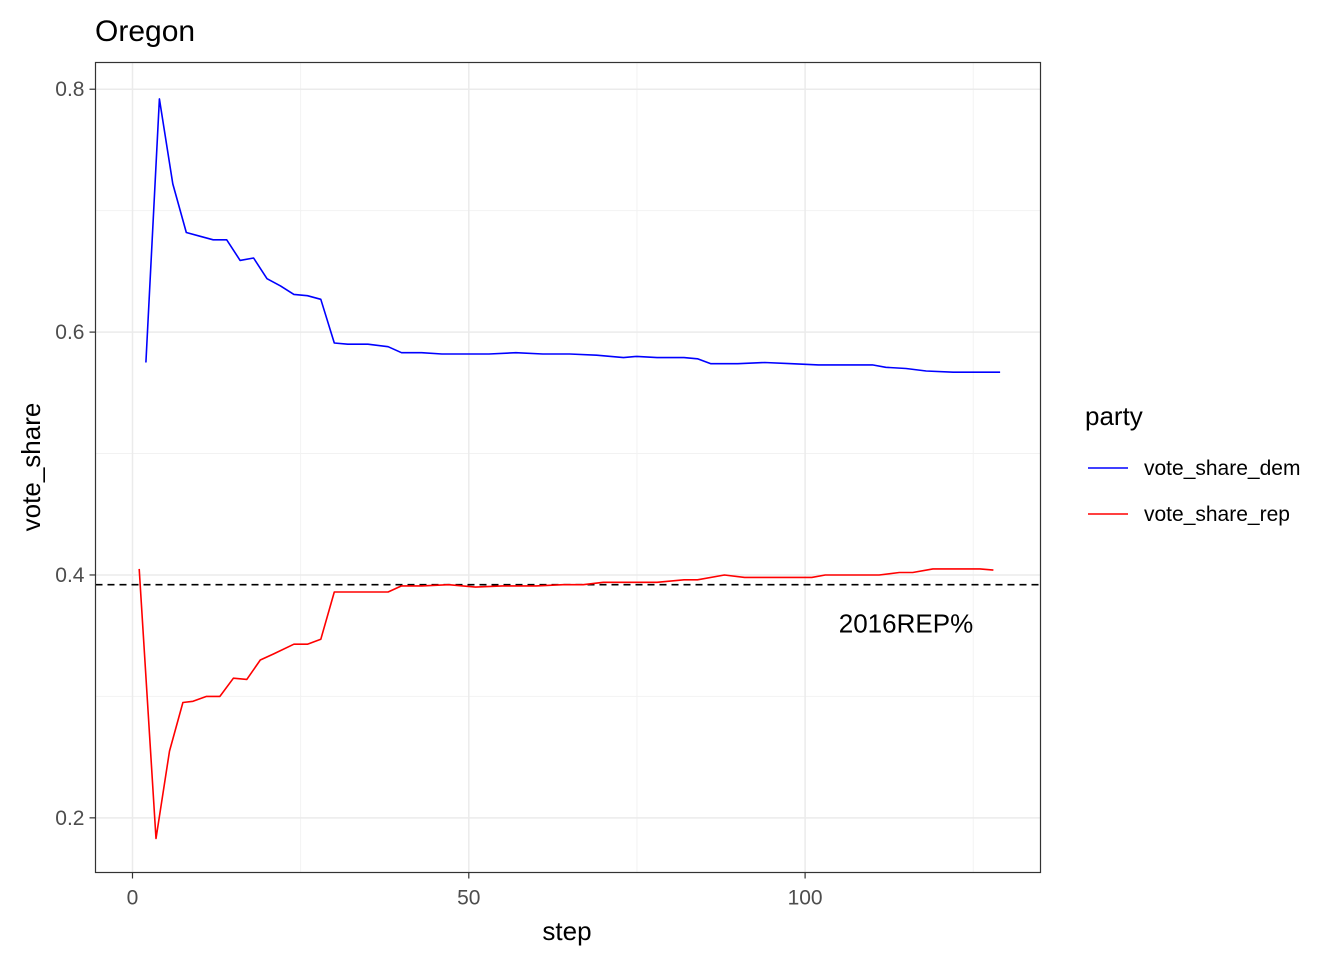  I want to click on legend-label-vote-share-dem: vote_share_dem, so click(1222, 468).